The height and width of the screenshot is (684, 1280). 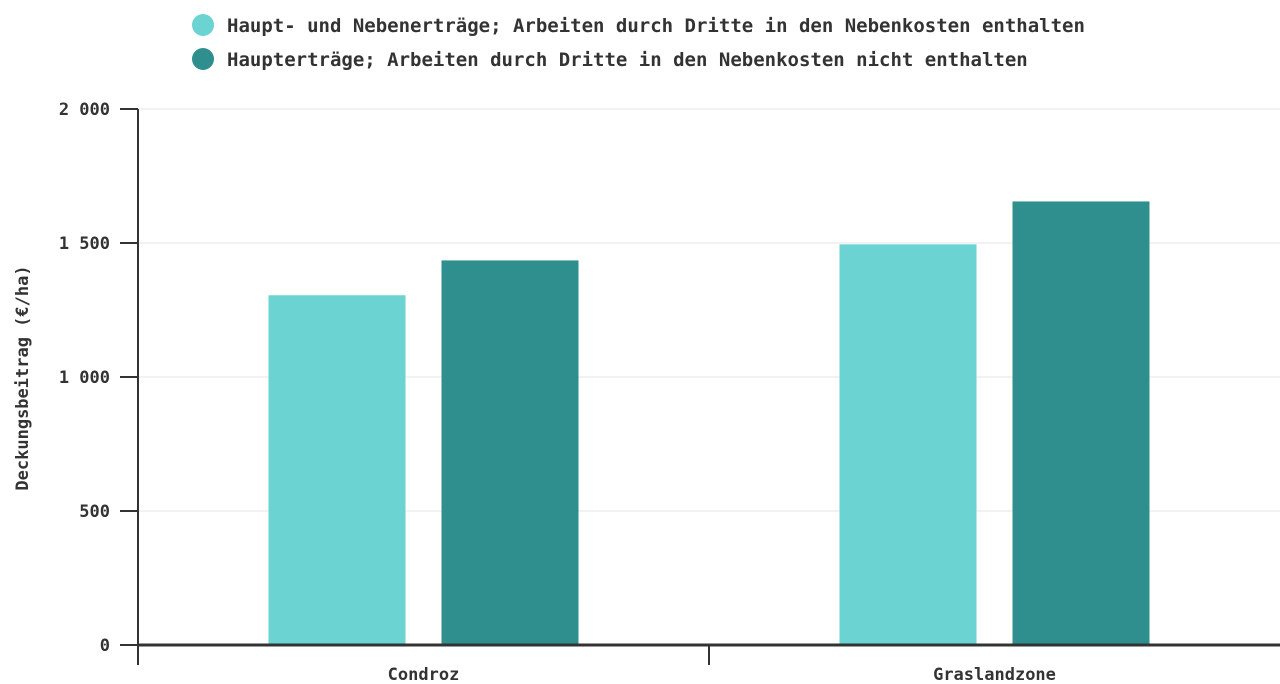 I want to click on y-tick-label: 0, so click(x=105, y=646).